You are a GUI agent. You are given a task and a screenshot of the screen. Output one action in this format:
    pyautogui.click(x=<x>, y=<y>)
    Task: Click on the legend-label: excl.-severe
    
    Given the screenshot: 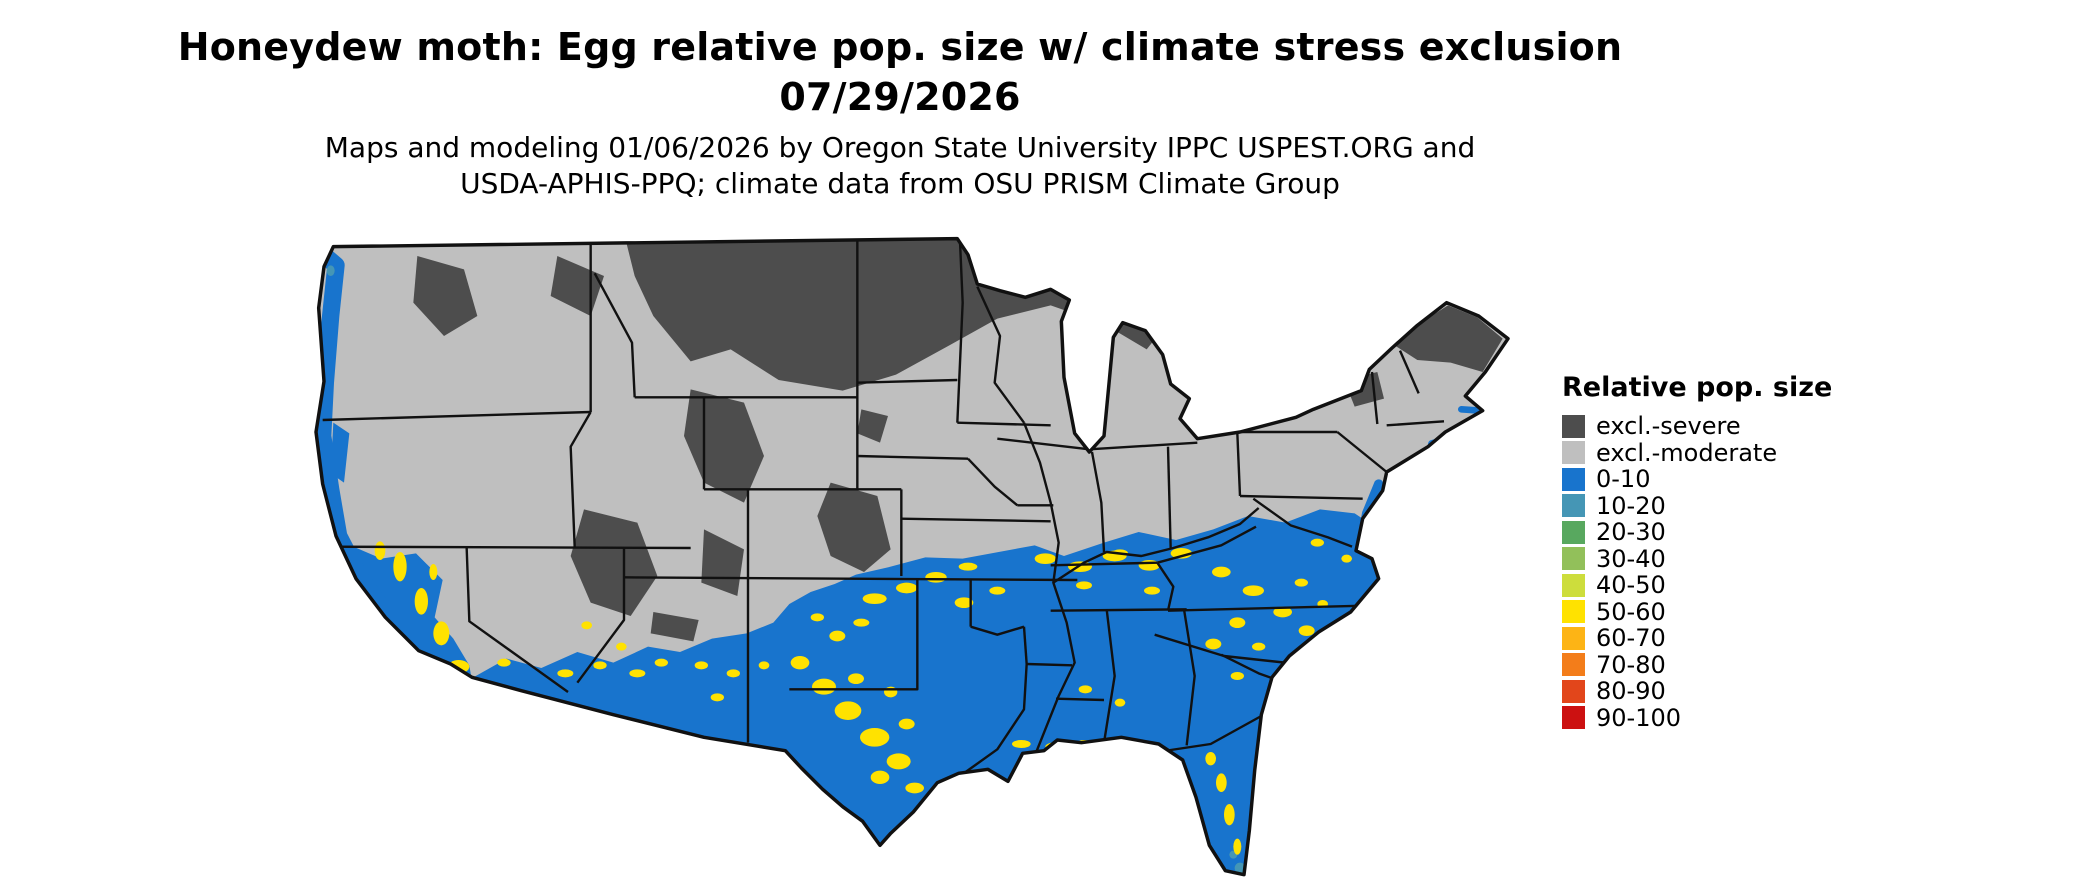 What is the action you would take?
    pyautogui.click(x=1668, y=426)
    